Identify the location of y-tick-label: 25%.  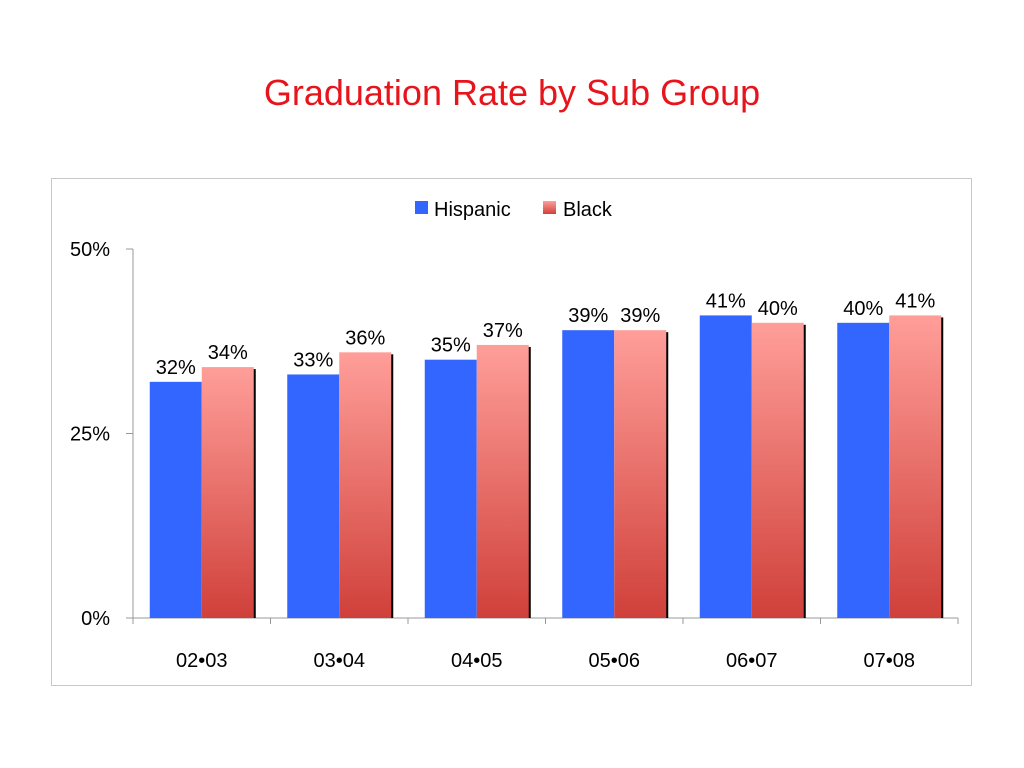
(90, 435).